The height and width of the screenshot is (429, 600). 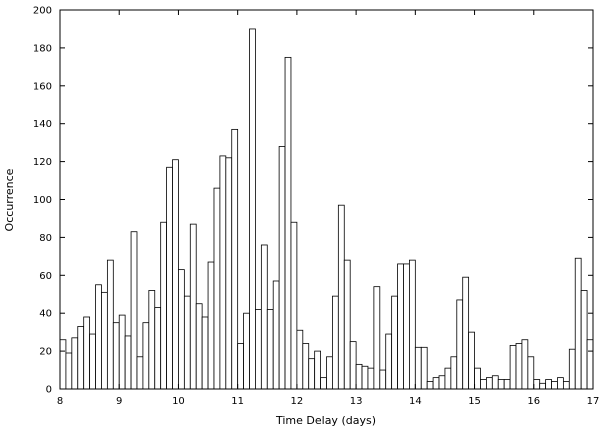 What do you see at coordinates (415, 401) in the screenshot?
I see `x-tick-label: 14` at bounding box center [415, 401].